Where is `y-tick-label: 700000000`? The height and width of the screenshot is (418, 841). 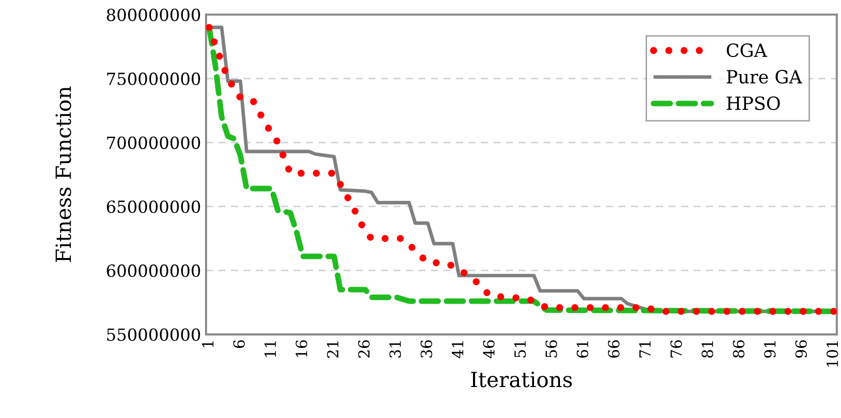
y-tick-label: 700000000 is located at coordinates (153, 143).